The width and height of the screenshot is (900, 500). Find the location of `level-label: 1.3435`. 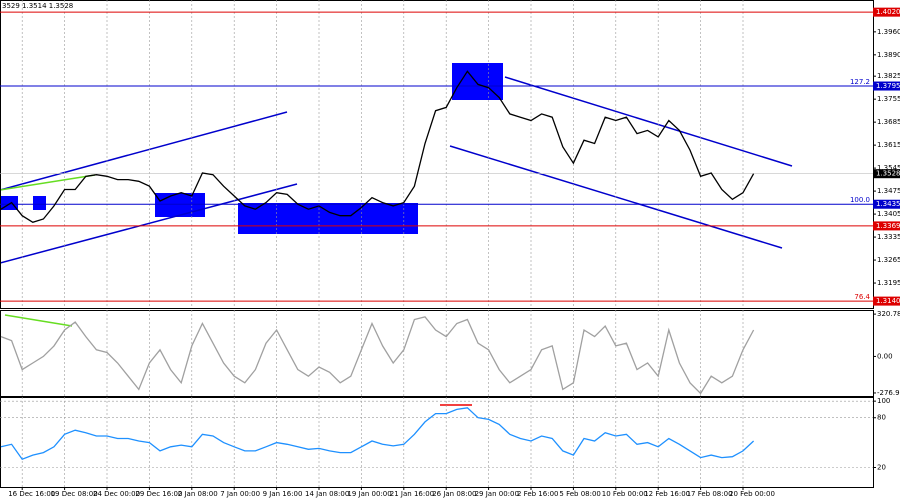

level-label: 1.3435 is located at coordinates (888, 204).